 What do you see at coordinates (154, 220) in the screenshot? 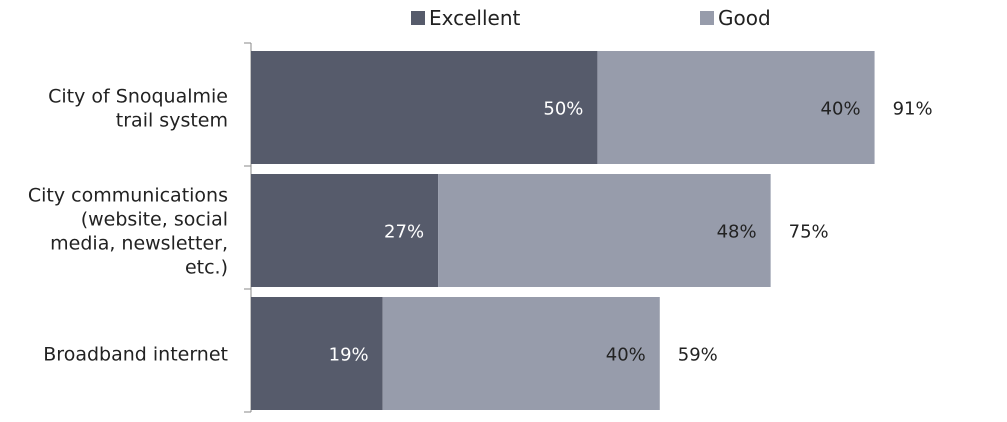
I see `category-label-line: (website, social` at bounding box center [154, 220].